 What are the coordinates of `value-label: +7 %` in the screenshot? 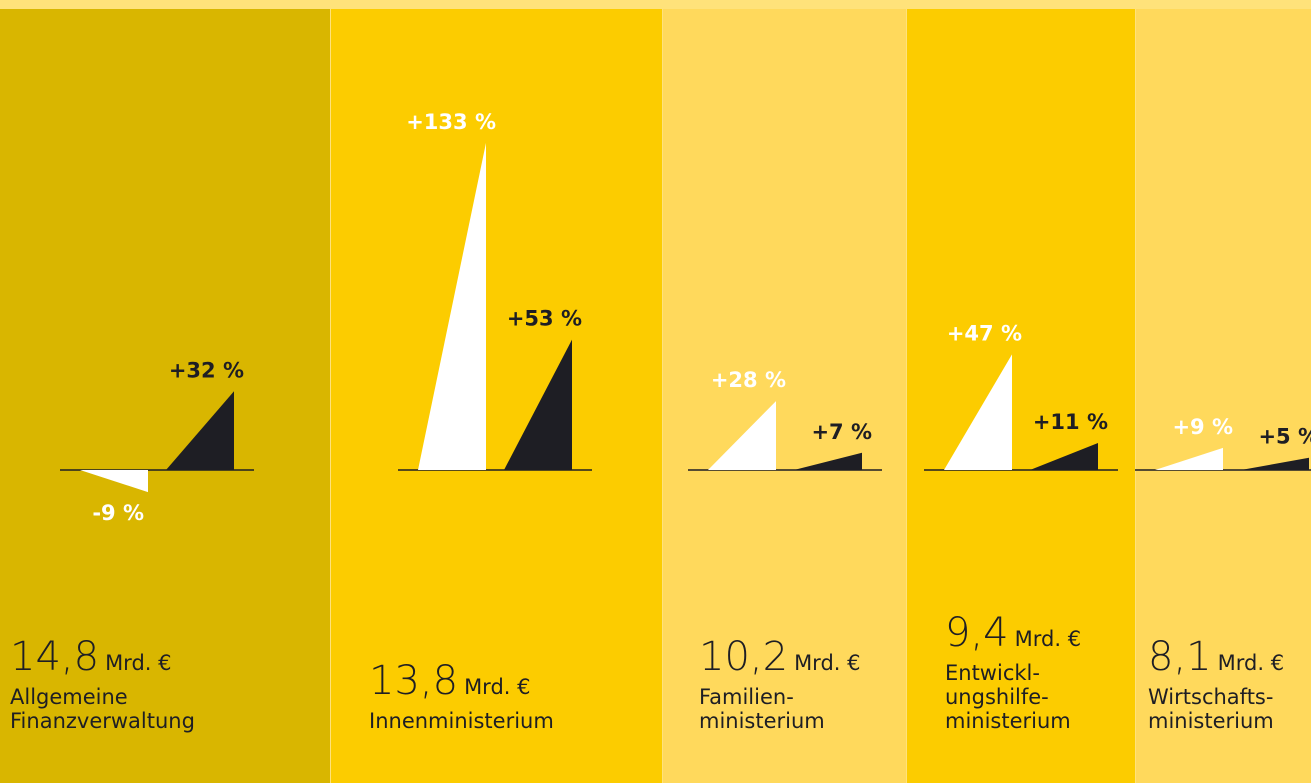 It's located at (841, 432).